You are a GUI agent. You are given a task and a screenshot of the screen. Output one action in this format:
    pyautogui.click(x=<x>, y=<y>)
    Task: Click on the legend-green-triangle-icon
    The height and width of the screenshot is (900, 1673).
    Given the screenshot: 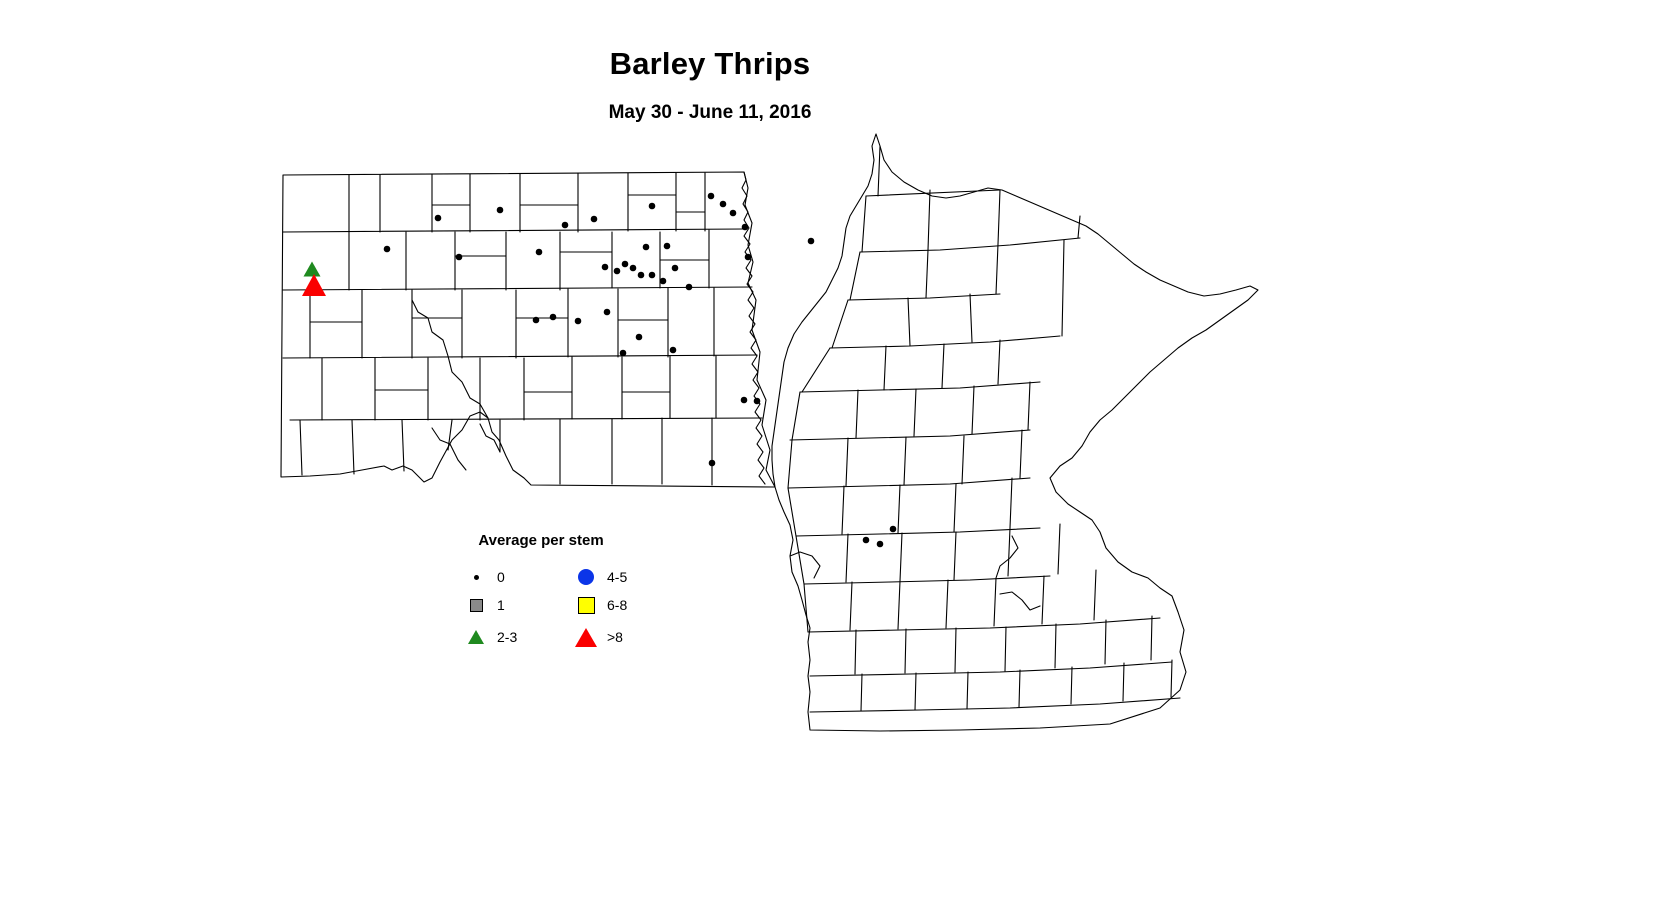 What is the action you would take?
    pyautogui.click(x=476, y=637)
    